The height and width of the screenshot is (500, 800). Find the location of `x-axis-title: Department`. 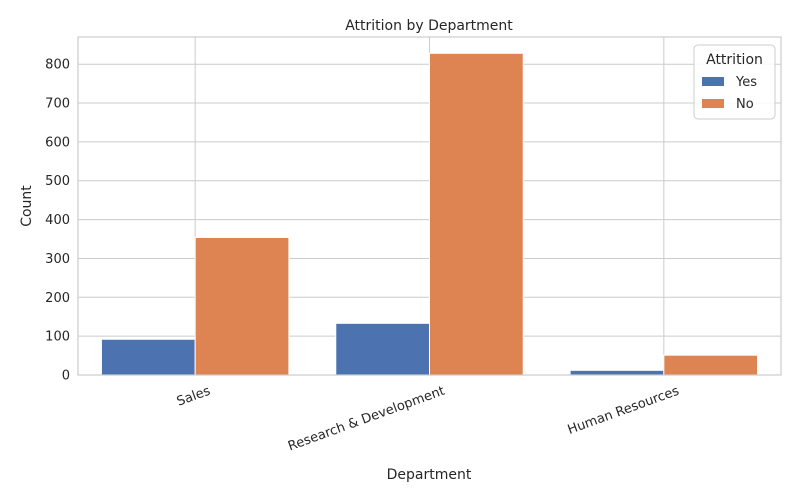

x-axis-title: Department is located at coordinates (429, 475).